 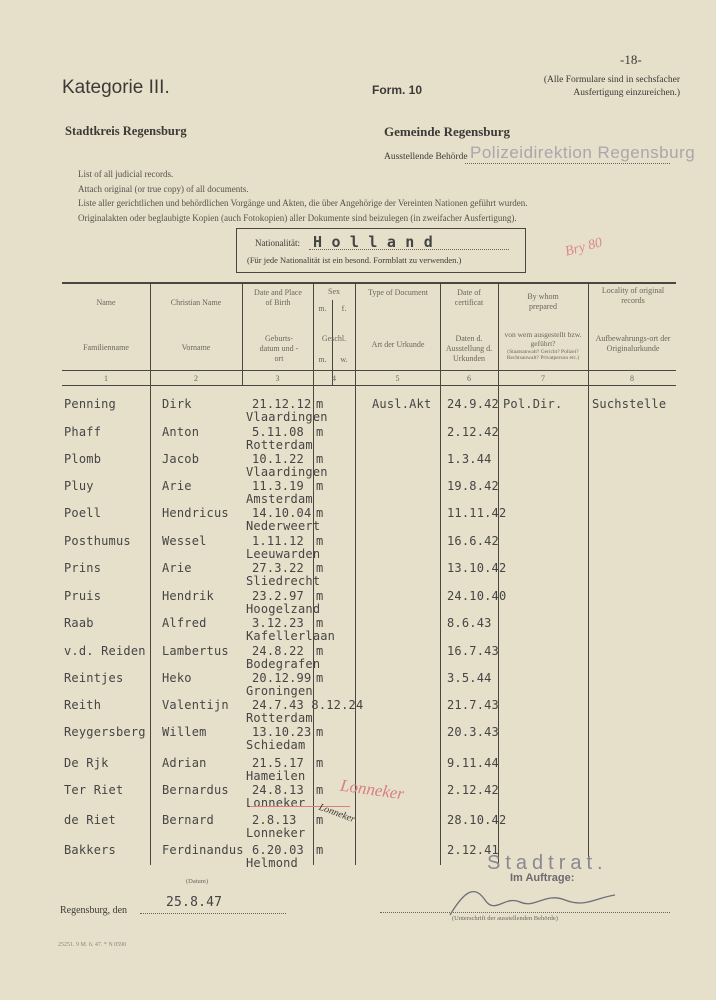 What do you see at coordinates (177, 678) in the screenshot?
I see `cell-christian: Heko` at bounding box center [177, 678].